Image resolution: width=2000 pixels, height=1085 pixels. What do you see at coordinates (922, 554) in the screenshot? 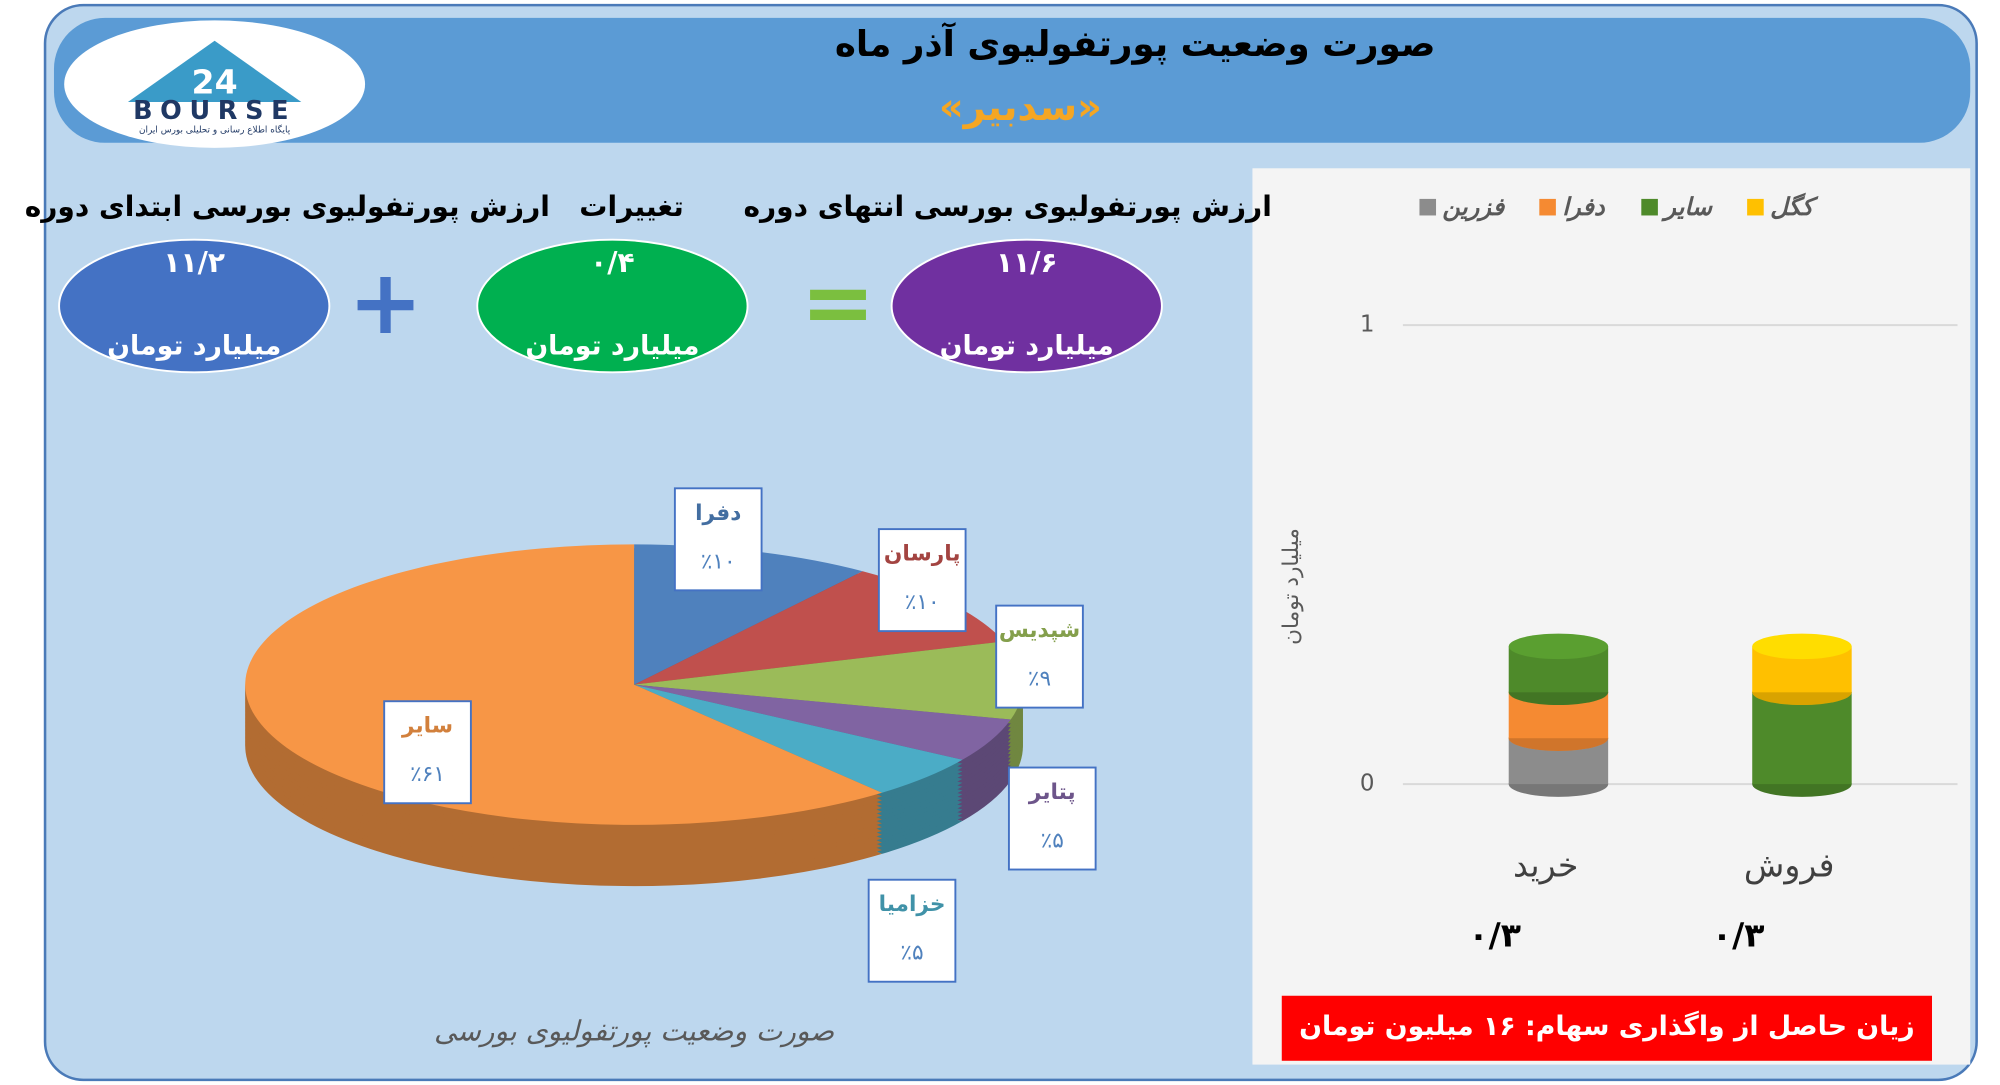
I see `slice-name: پارسان` at bounding box center [922, 554].